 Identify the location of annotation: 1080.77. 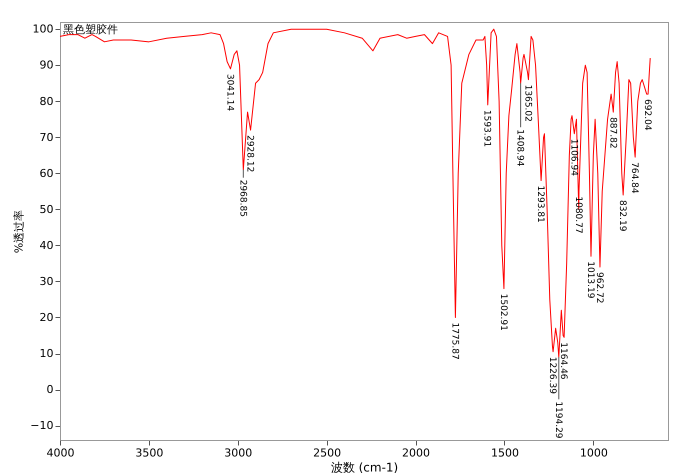
(577, 215).